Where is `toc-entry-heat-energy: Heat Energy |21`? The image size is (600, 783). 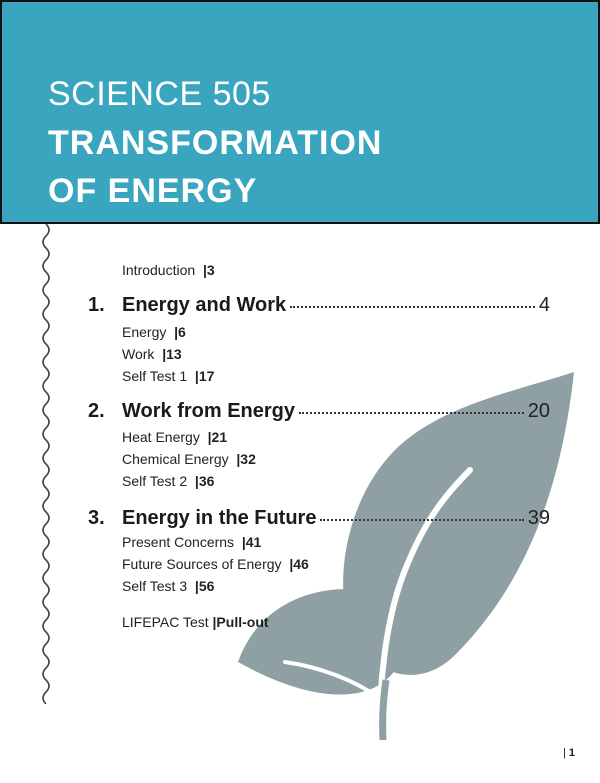
toc-entry-heat-energy: Heat Energy |21 is located at coordinates (174, 437).